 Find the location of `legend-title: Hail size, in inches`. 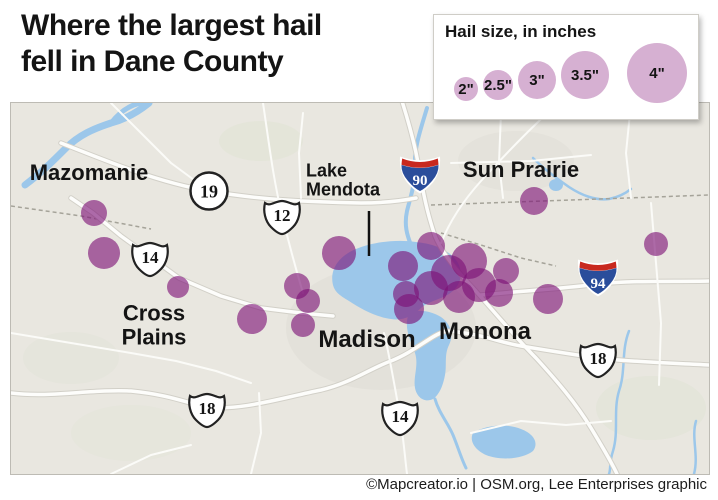

legend-title: Hail size, in inches is located at coordinates (521, 31).